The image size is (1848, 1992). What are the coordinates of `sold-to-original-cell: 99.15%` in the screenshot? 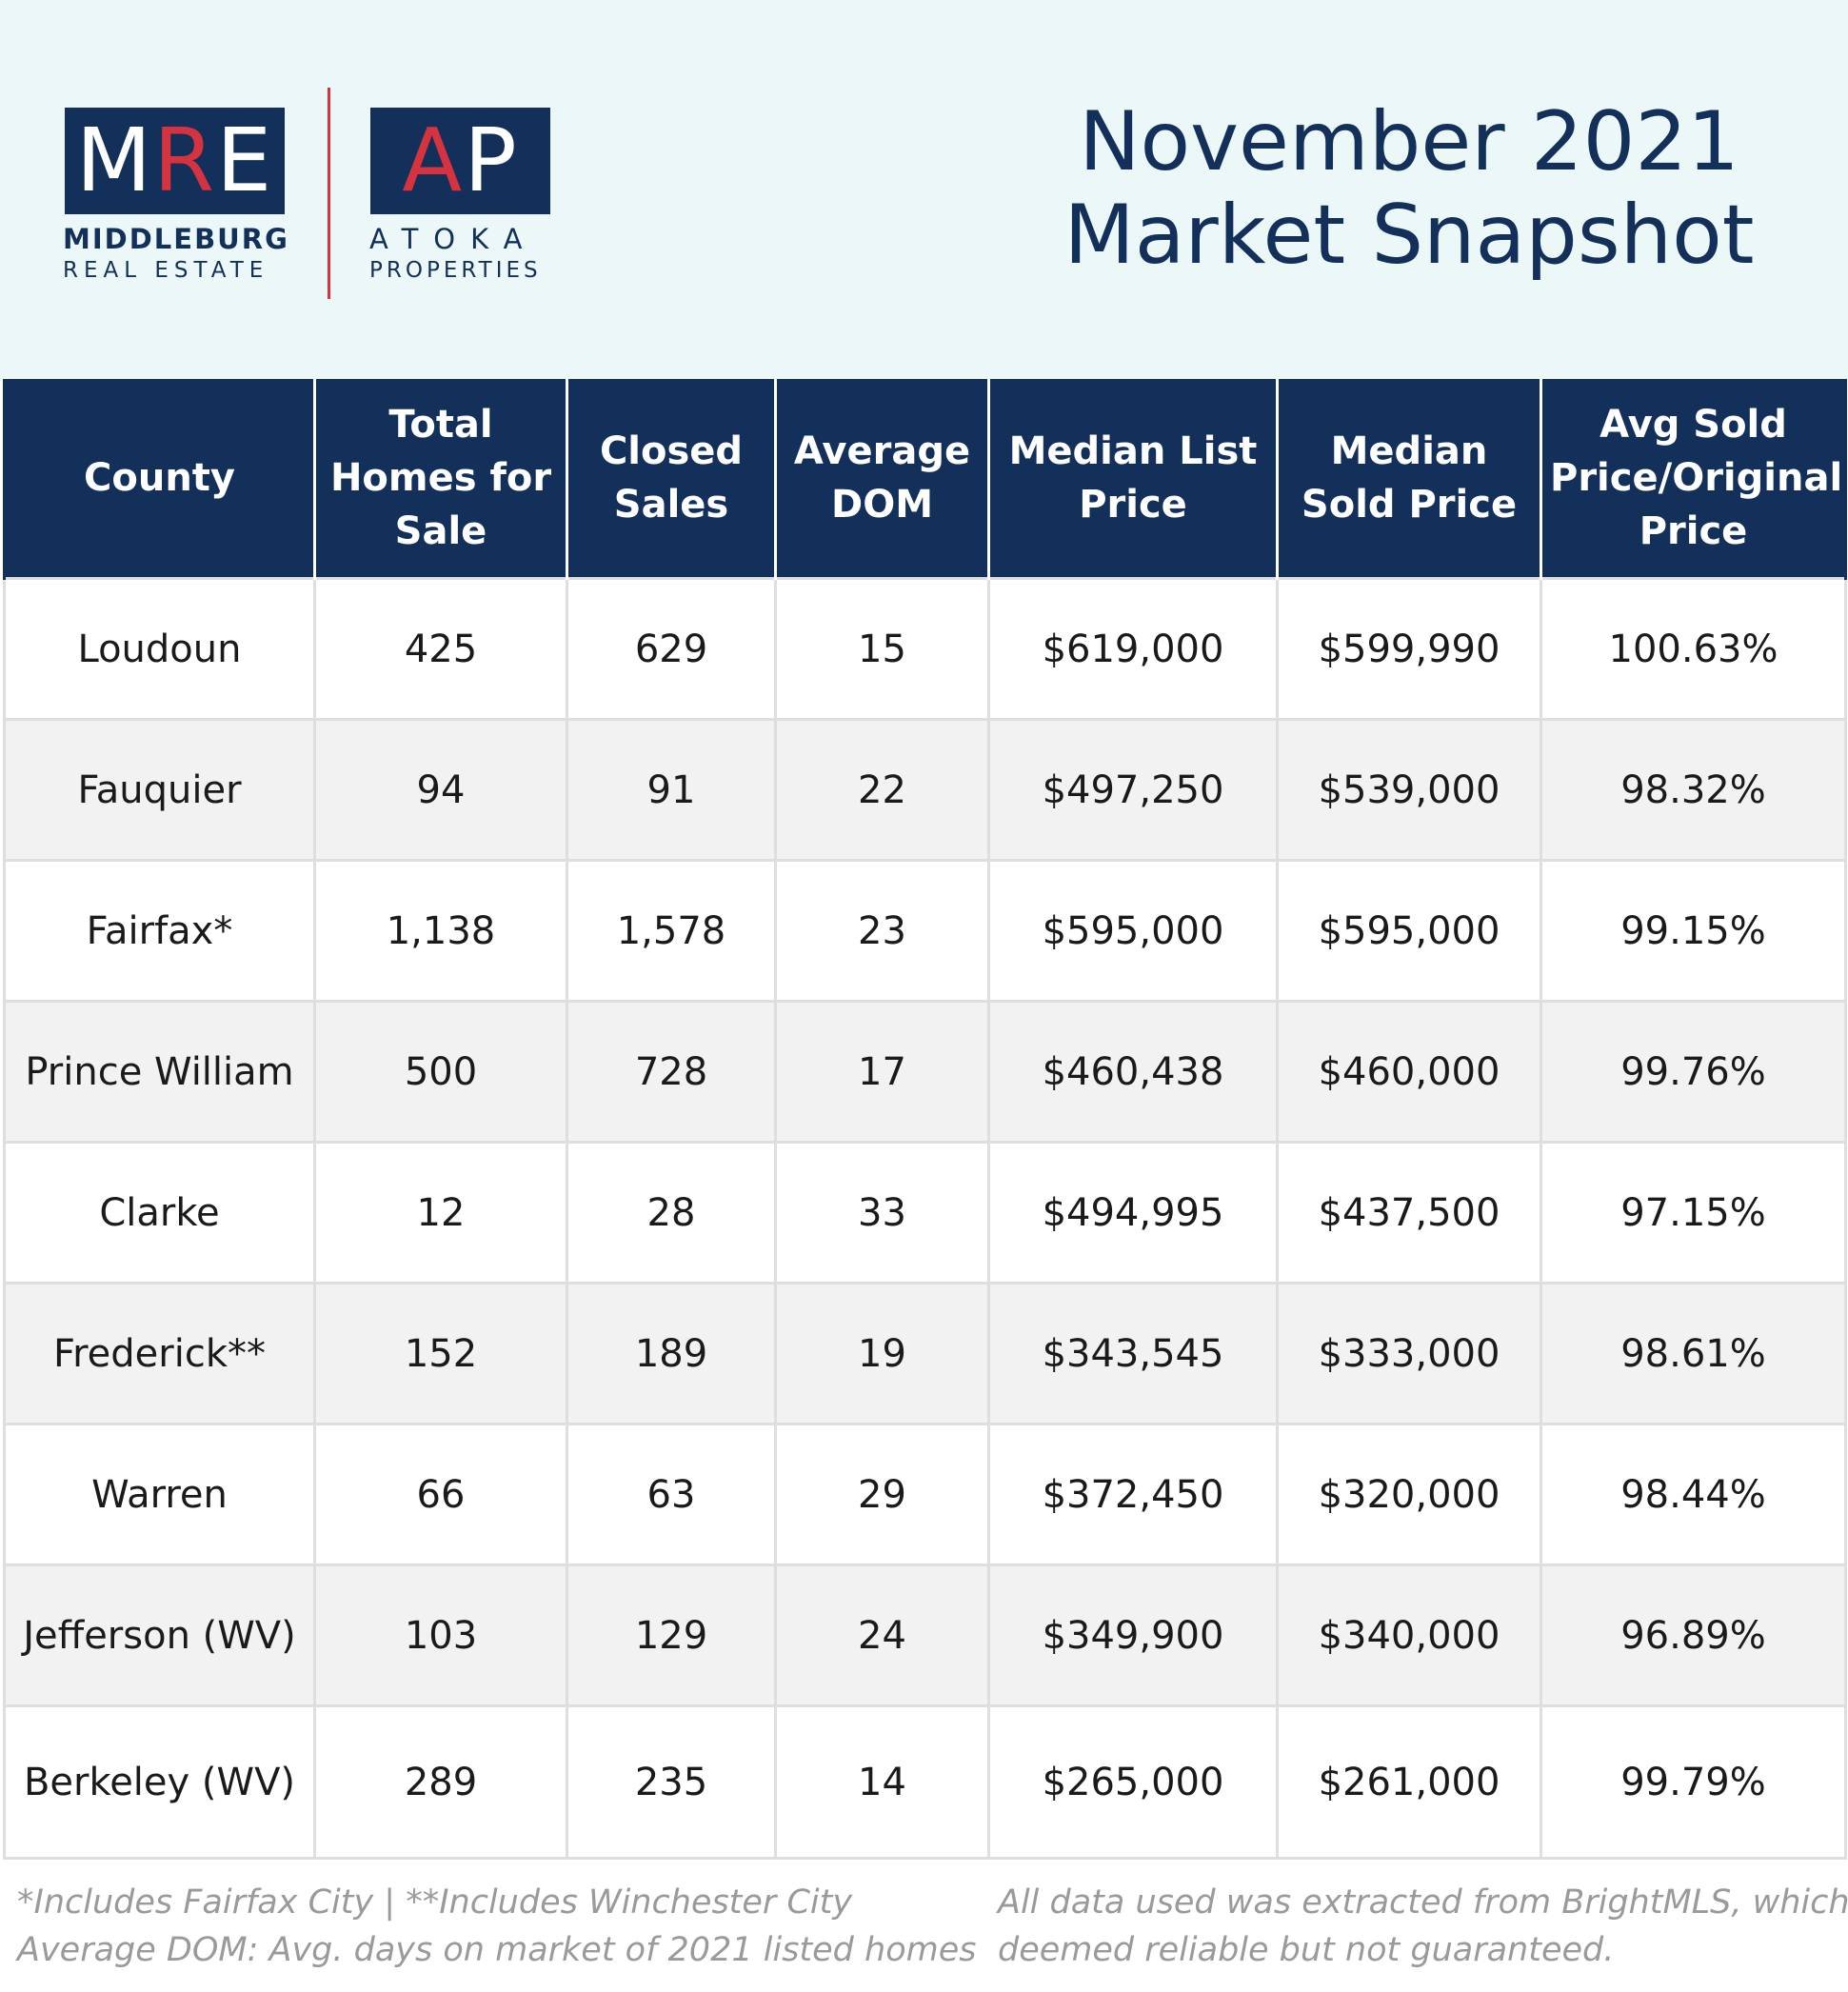 It's located at (1693, 931).